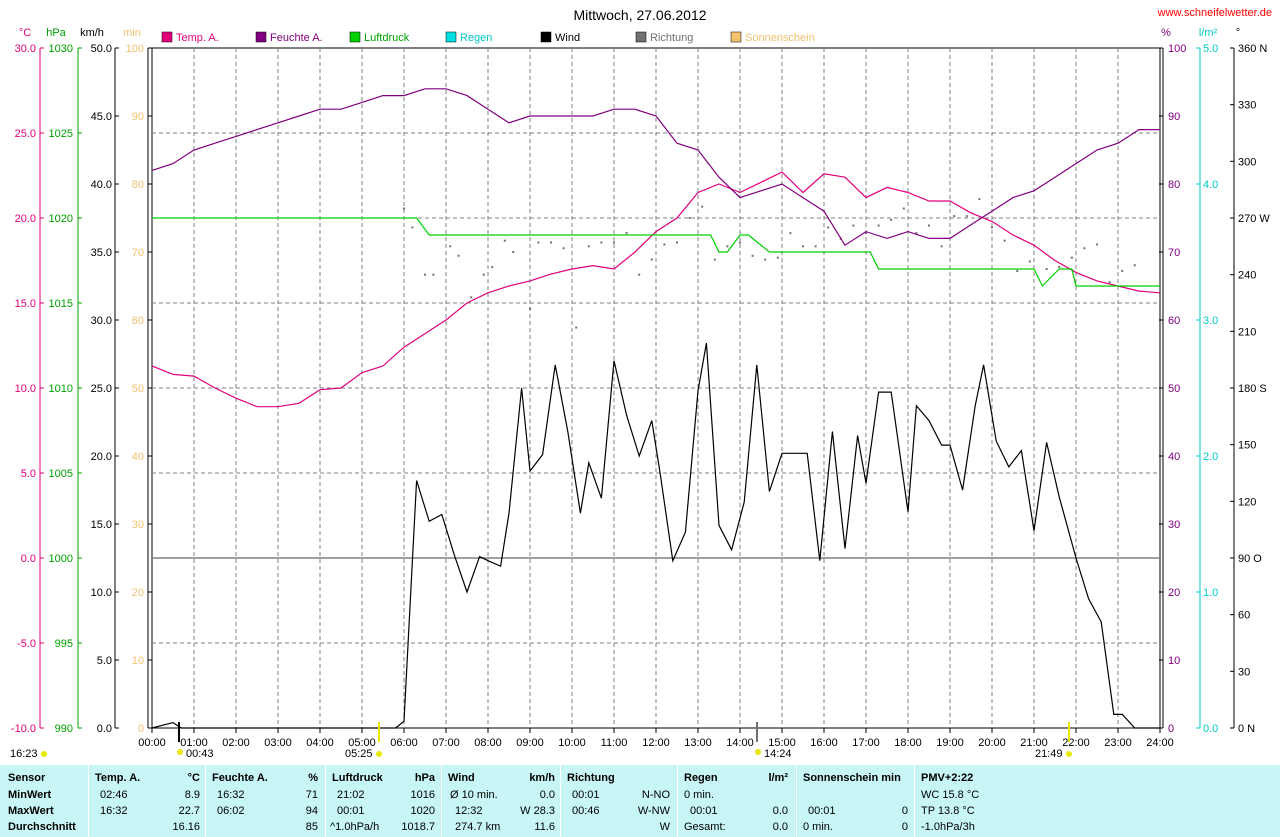 This screenshot has height=837, width=1280. What do you see at coordinates (904, 827) in the screenshot?
I see `stats-sun-total: 0` at bounding box center [904, 827].